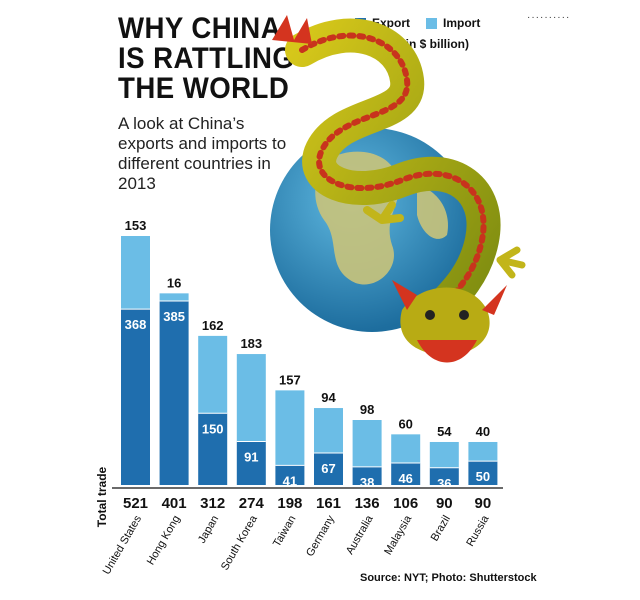  Describe the element at coordinates (478, 531) in the screenshot. I see `category-label: Russia` at that location.